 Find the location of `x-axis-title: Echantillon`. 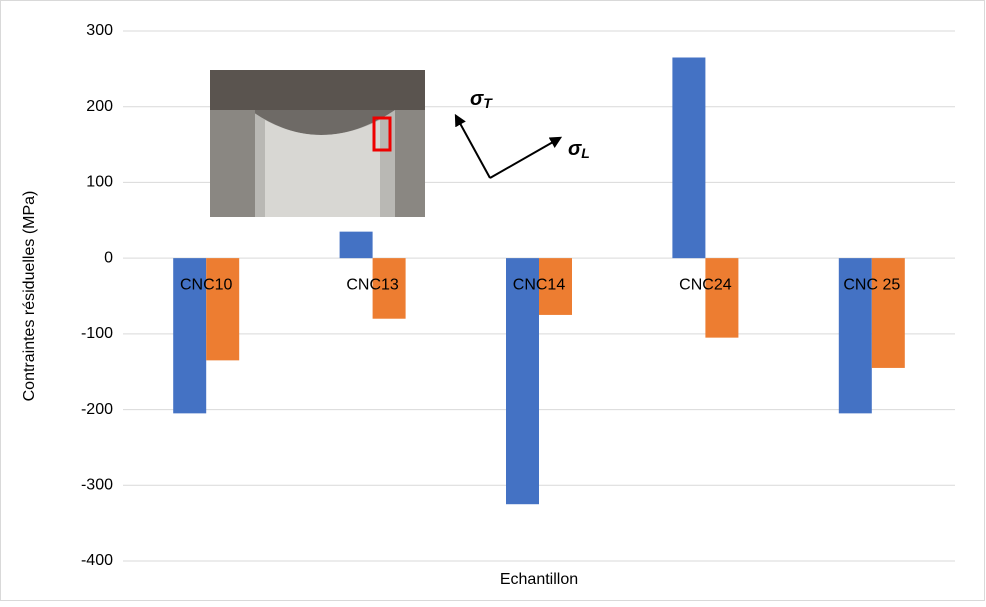

x-axis-title: Echantillon is located at coordinates (539, 579).